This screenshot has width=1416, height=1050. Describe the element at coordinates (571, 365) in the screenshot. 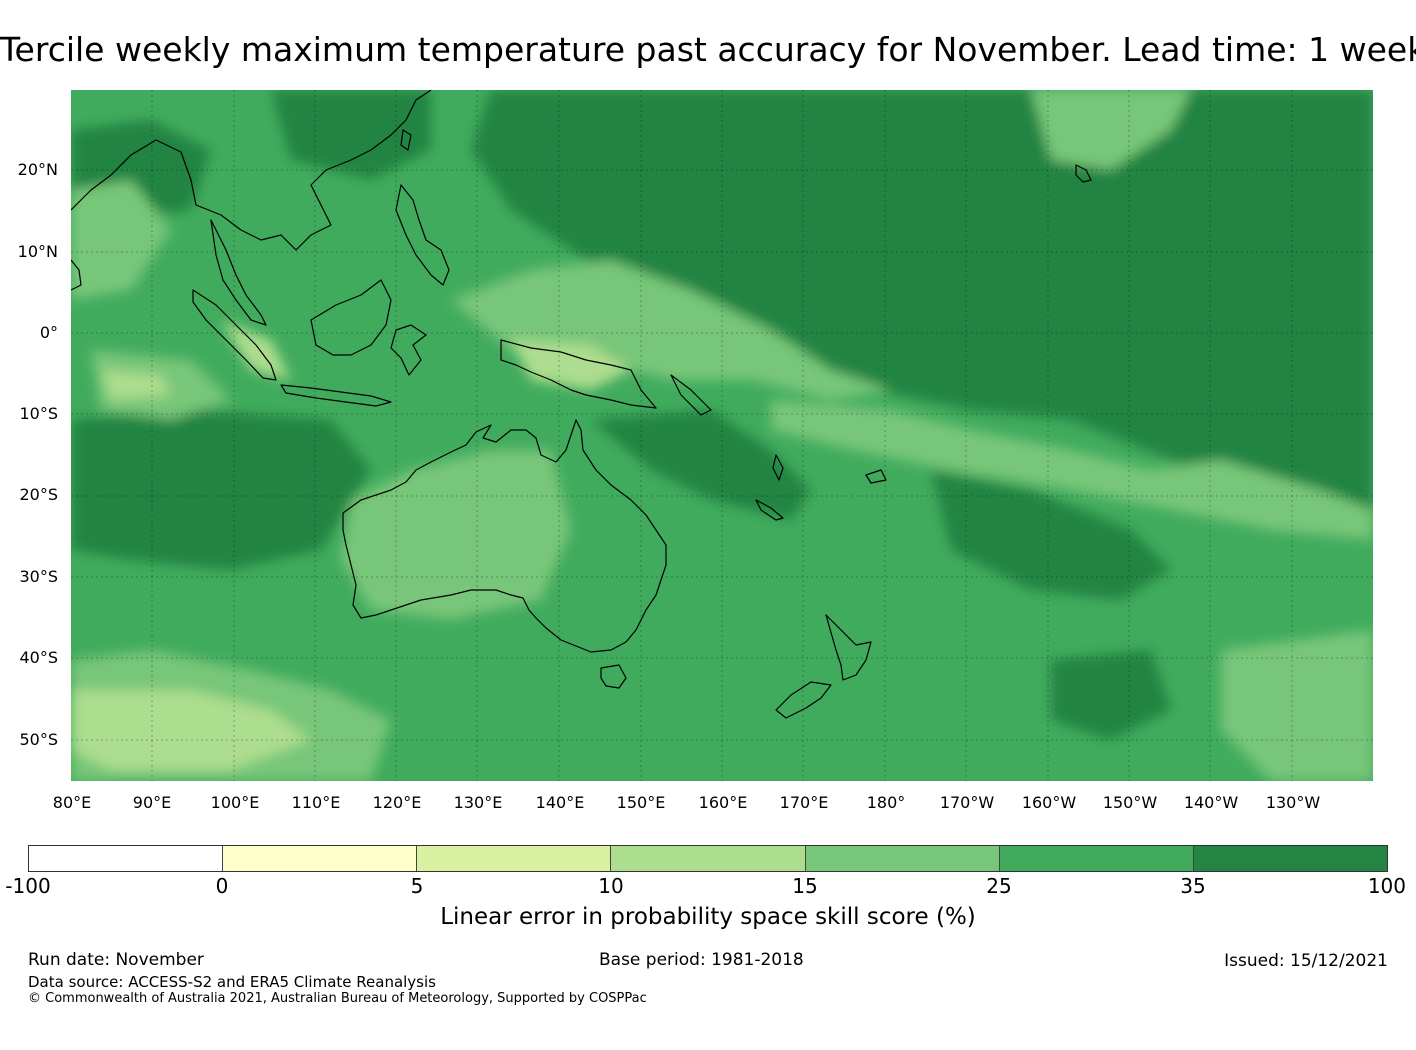

I see `low-skill-spot-png` at that location.